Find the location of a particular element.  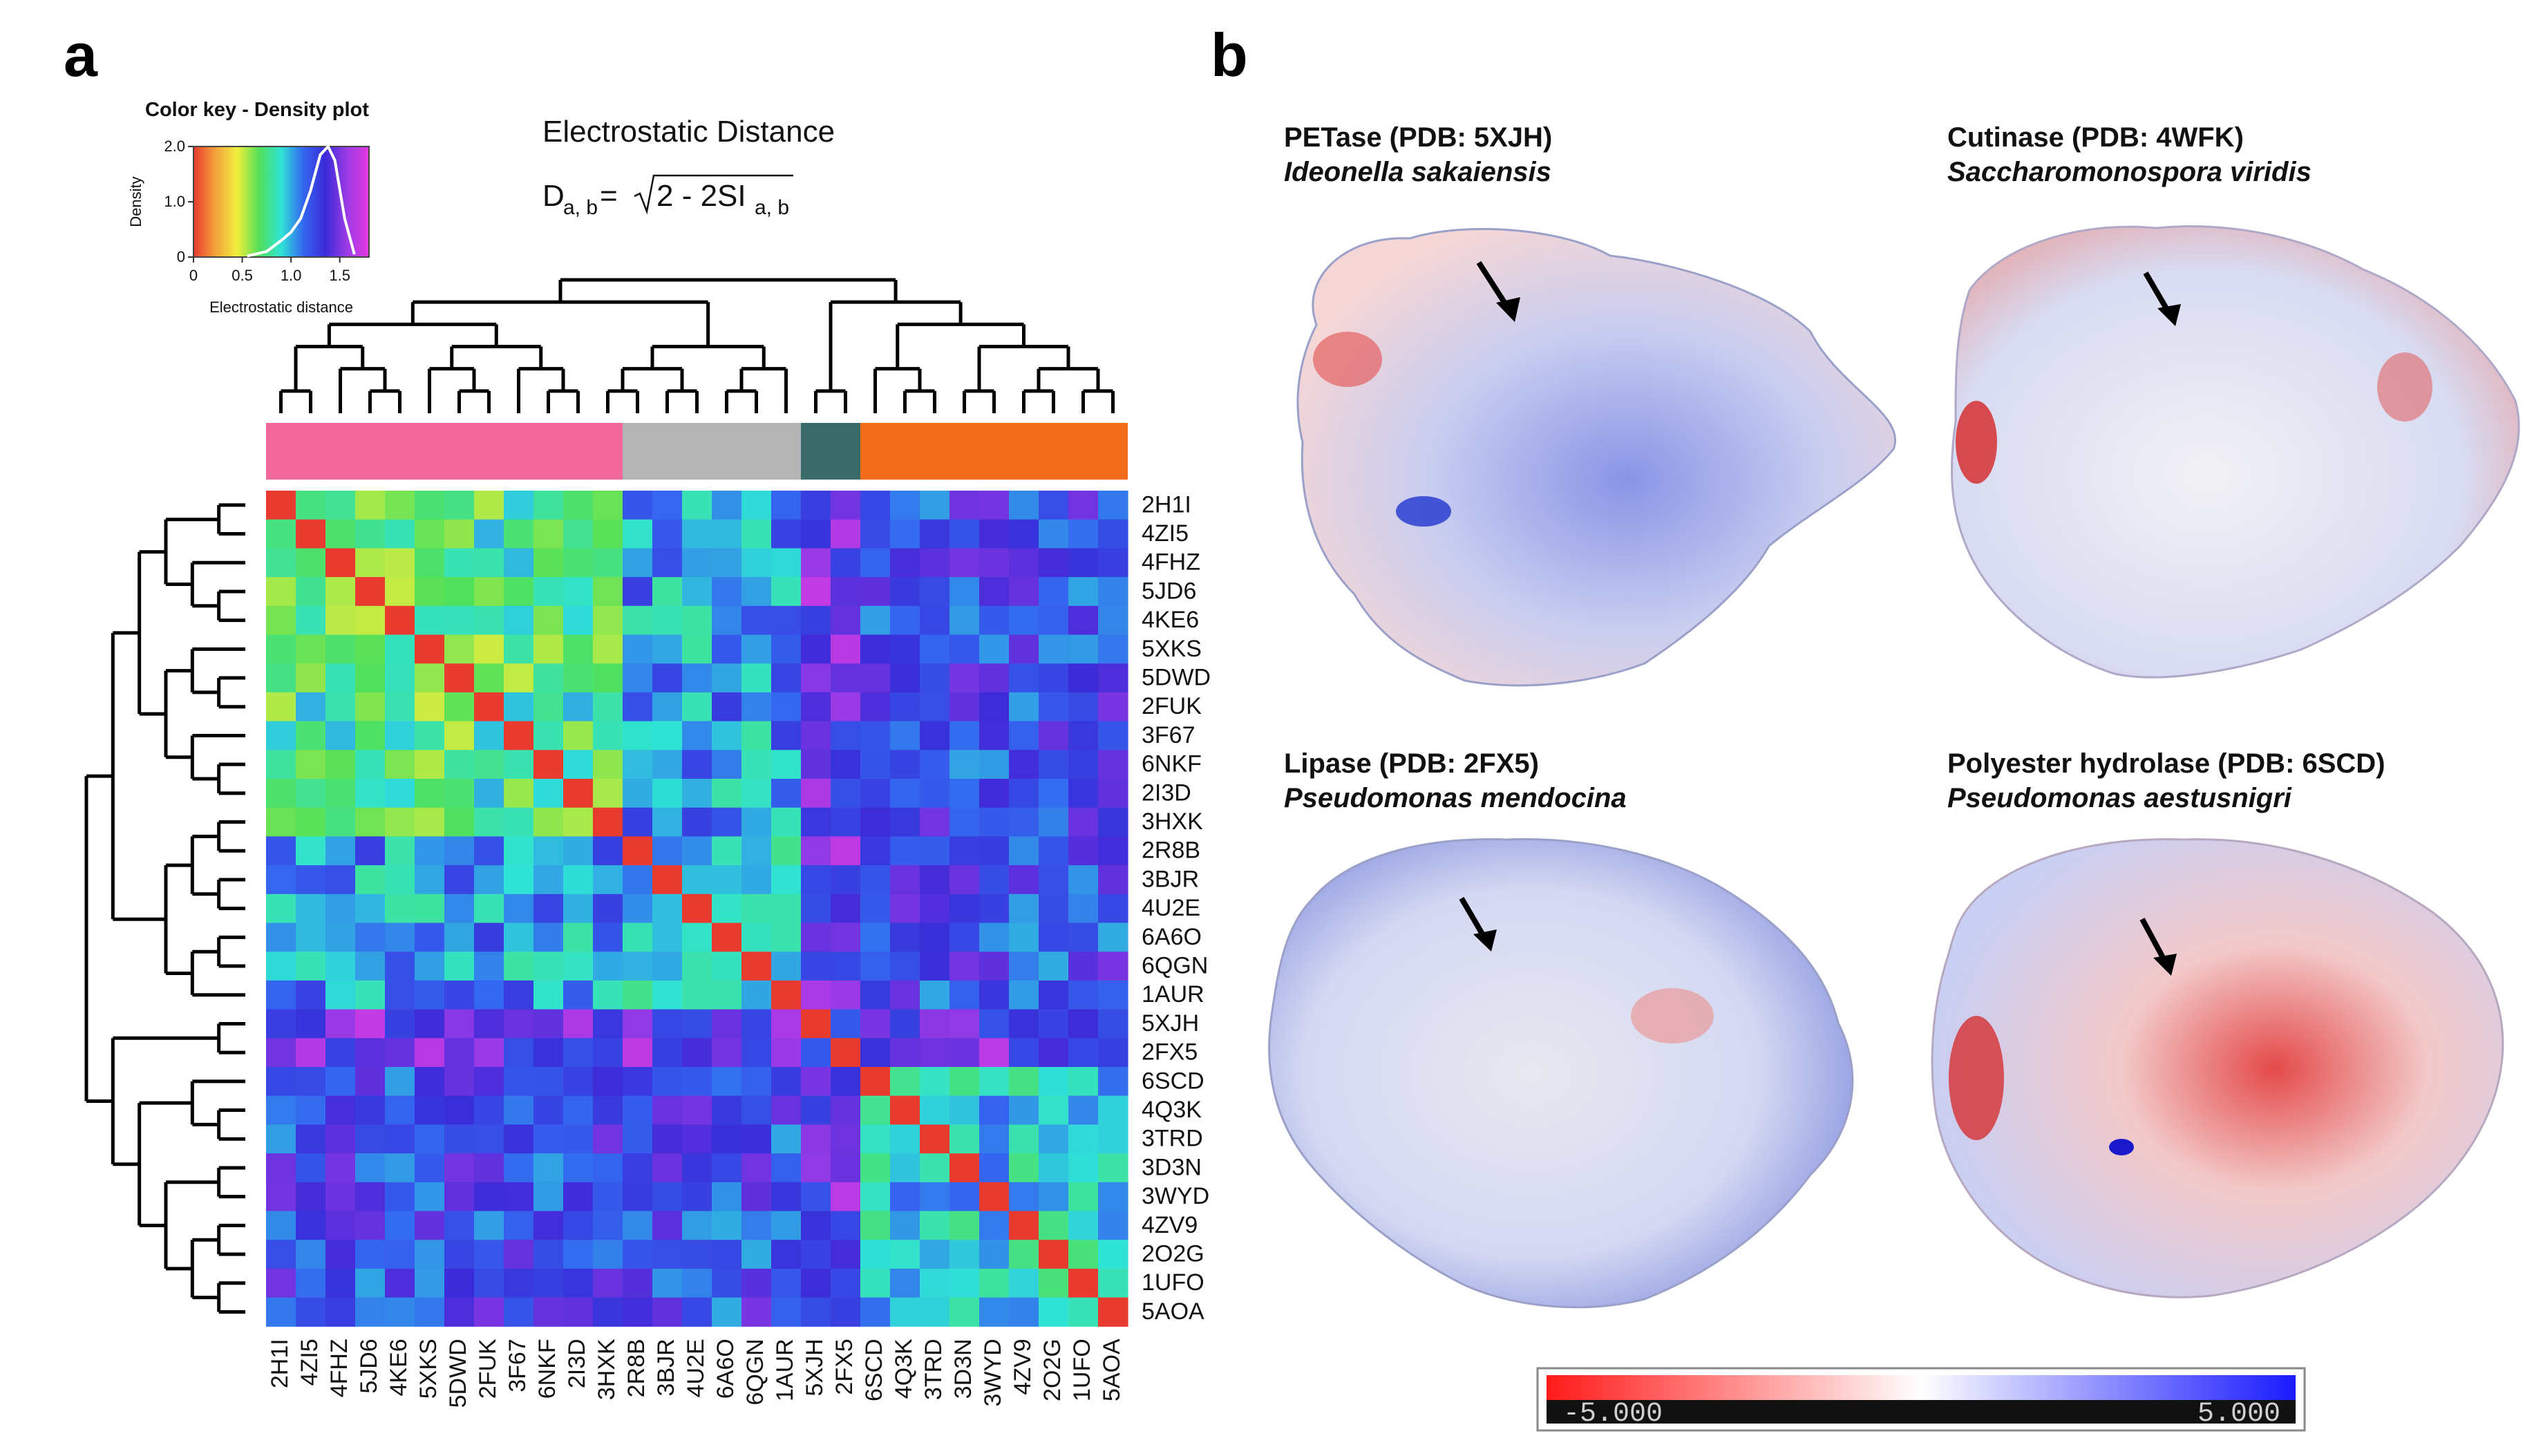

column-label: 5XKS is located at coordinates (428, 1369).